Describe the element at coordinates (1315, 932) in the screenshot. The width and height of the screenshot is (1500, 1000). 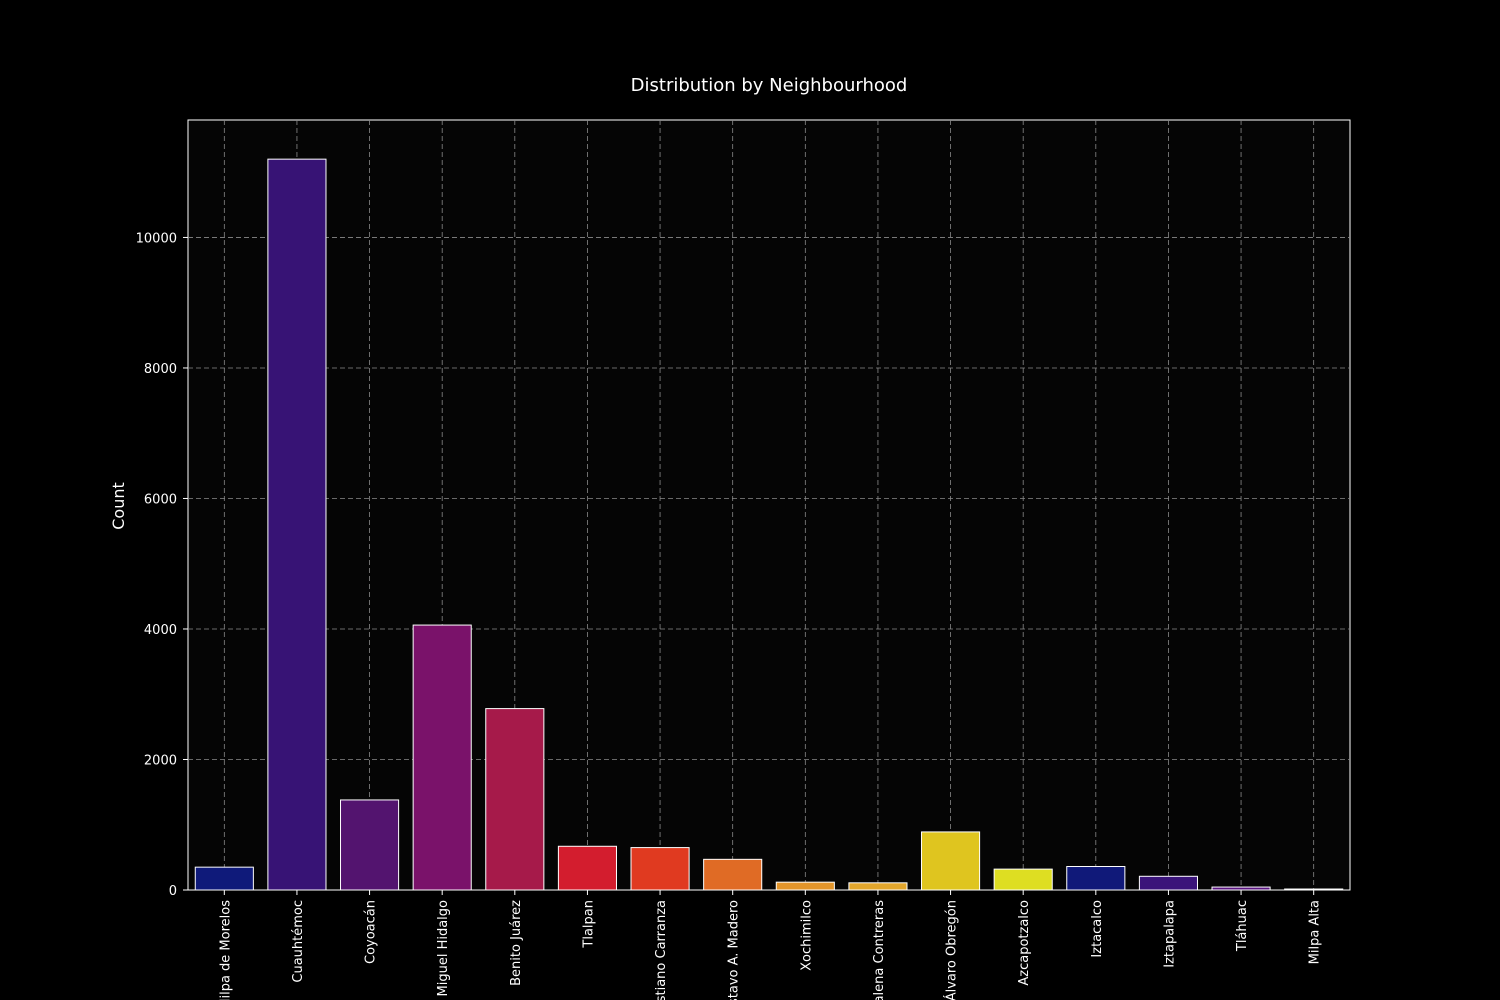
I see `x-tick-label: Milpa Alta` at that location.